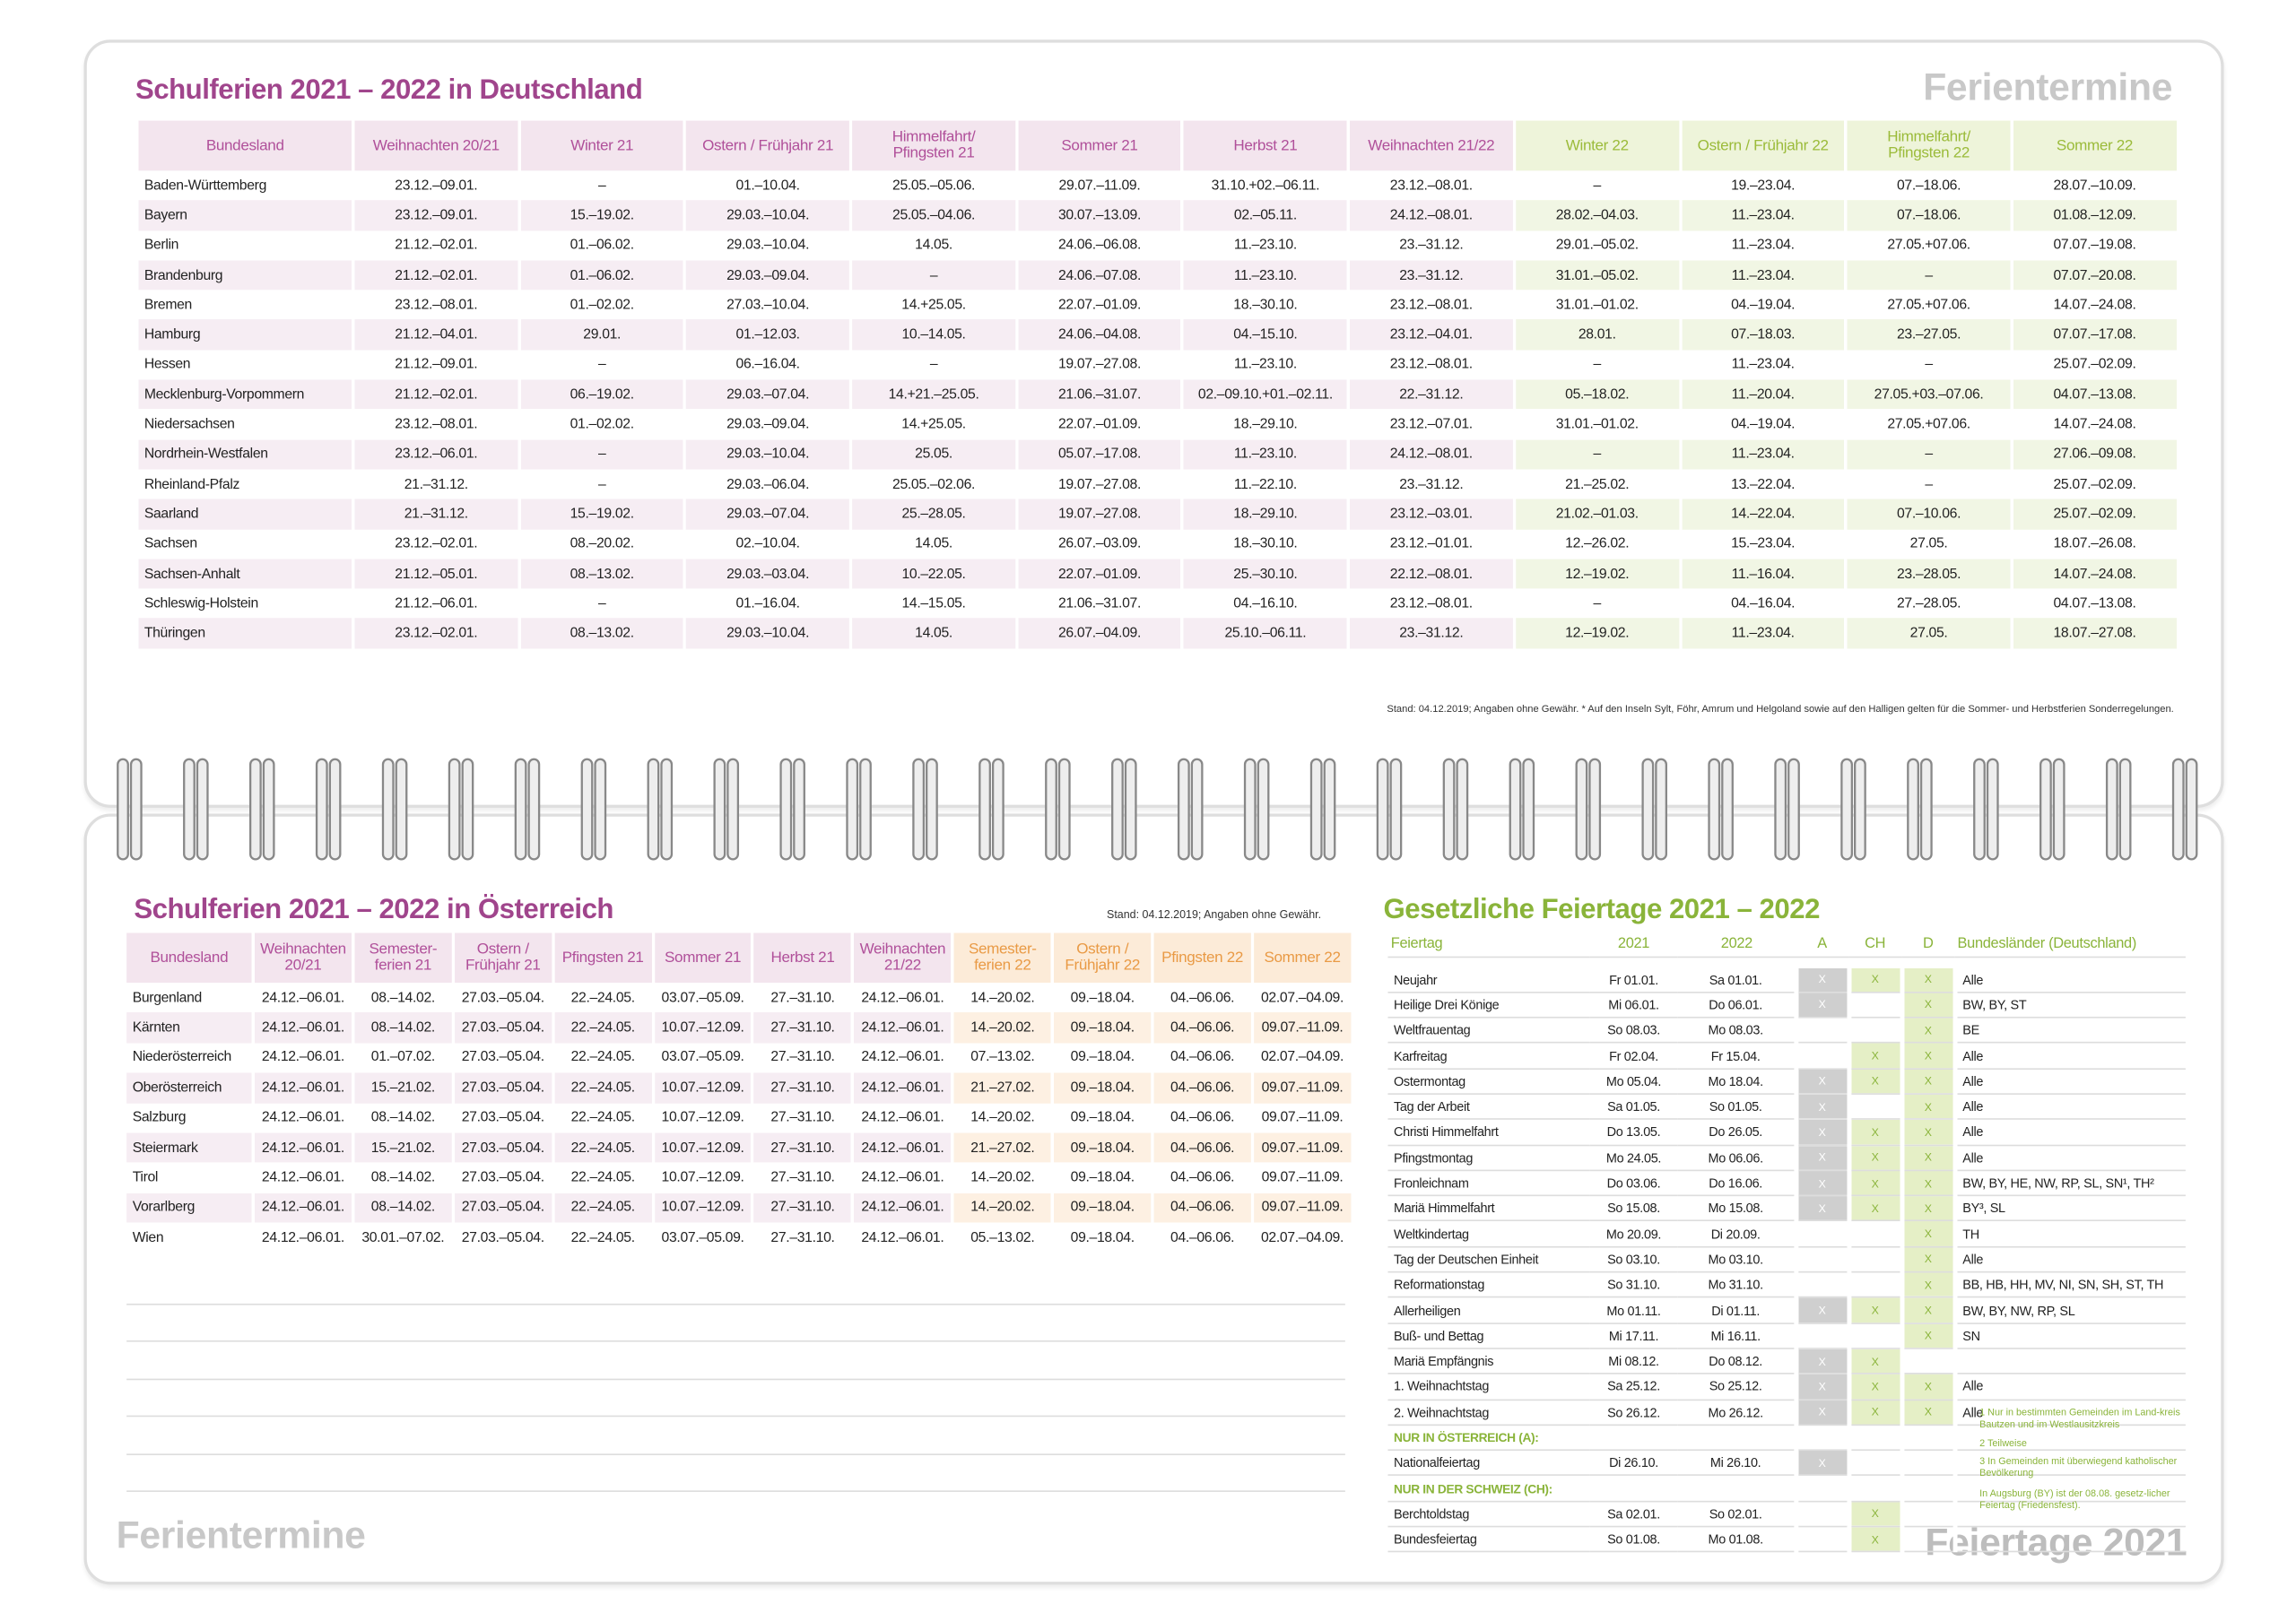  I want to click on holiday-date: So 15.08., so click(1633, 1208).